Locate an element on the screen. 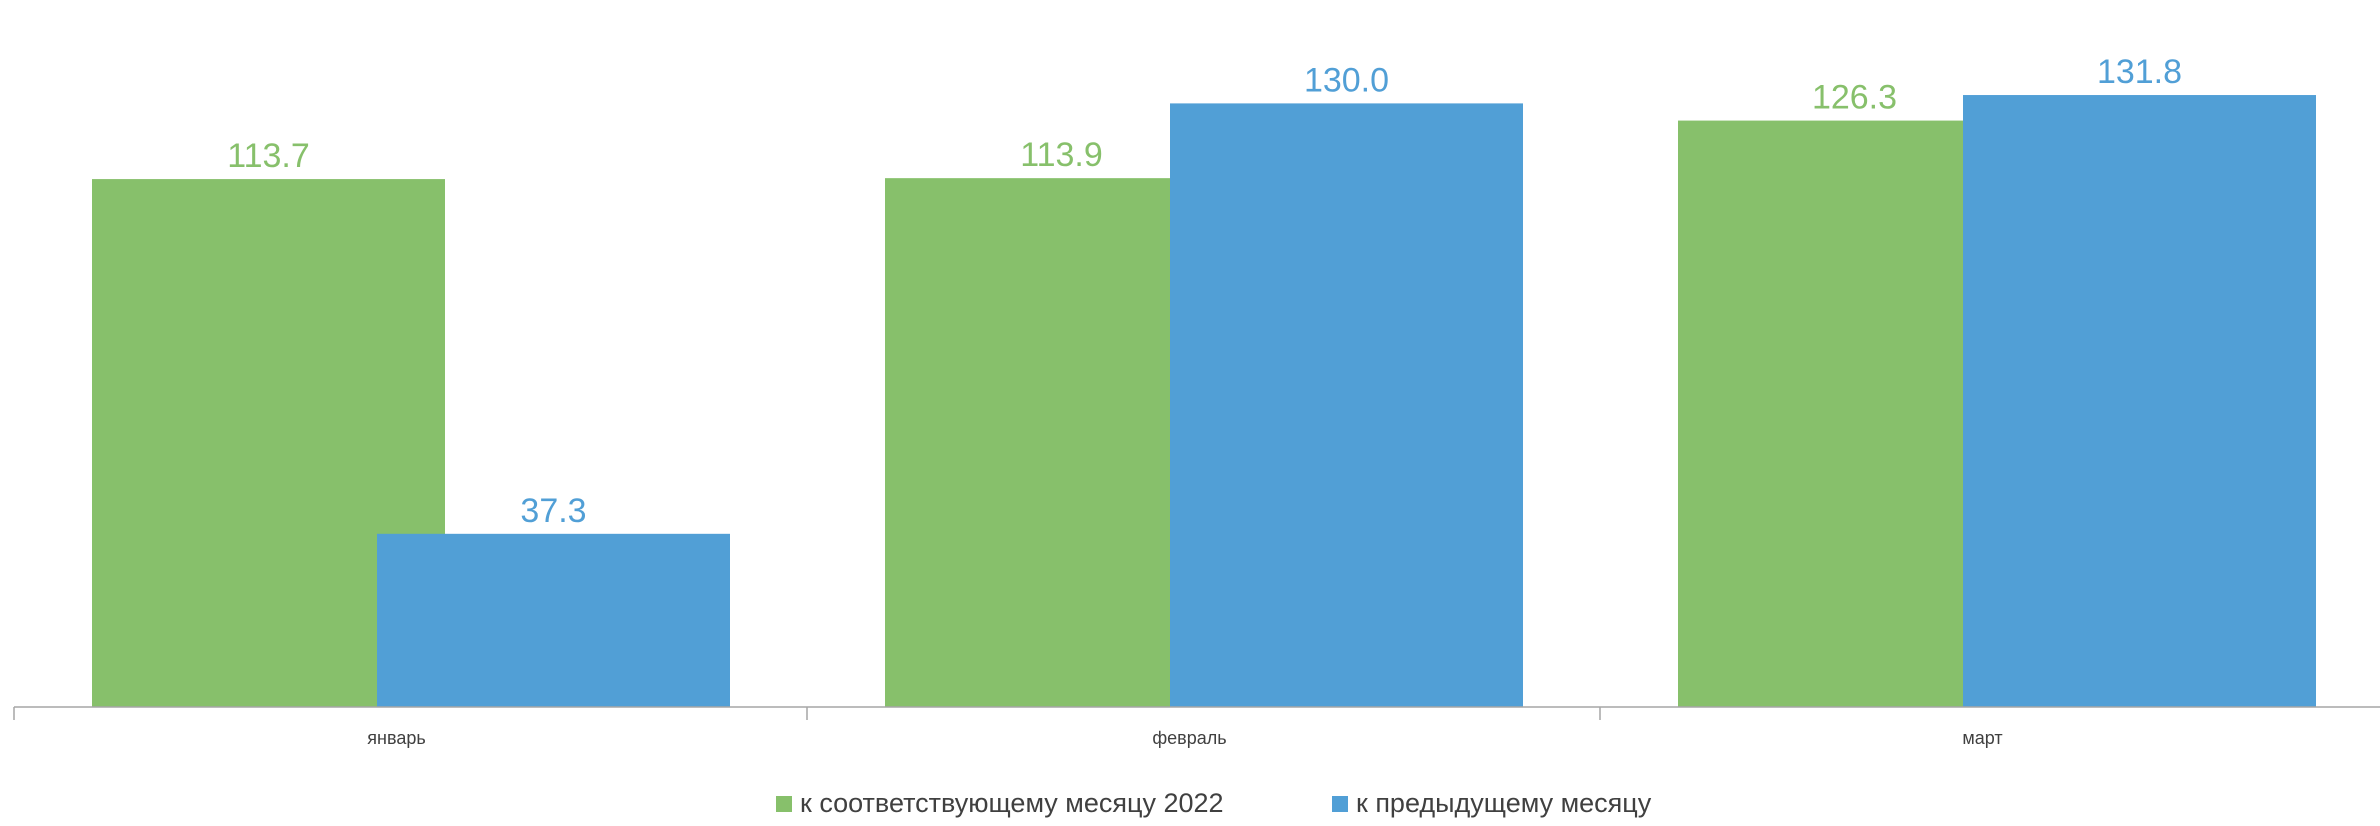 Image resolution: width=2380 pixels, height=826 pixels. x-axis: январь февраль март is located at coordinates (1196, 727).